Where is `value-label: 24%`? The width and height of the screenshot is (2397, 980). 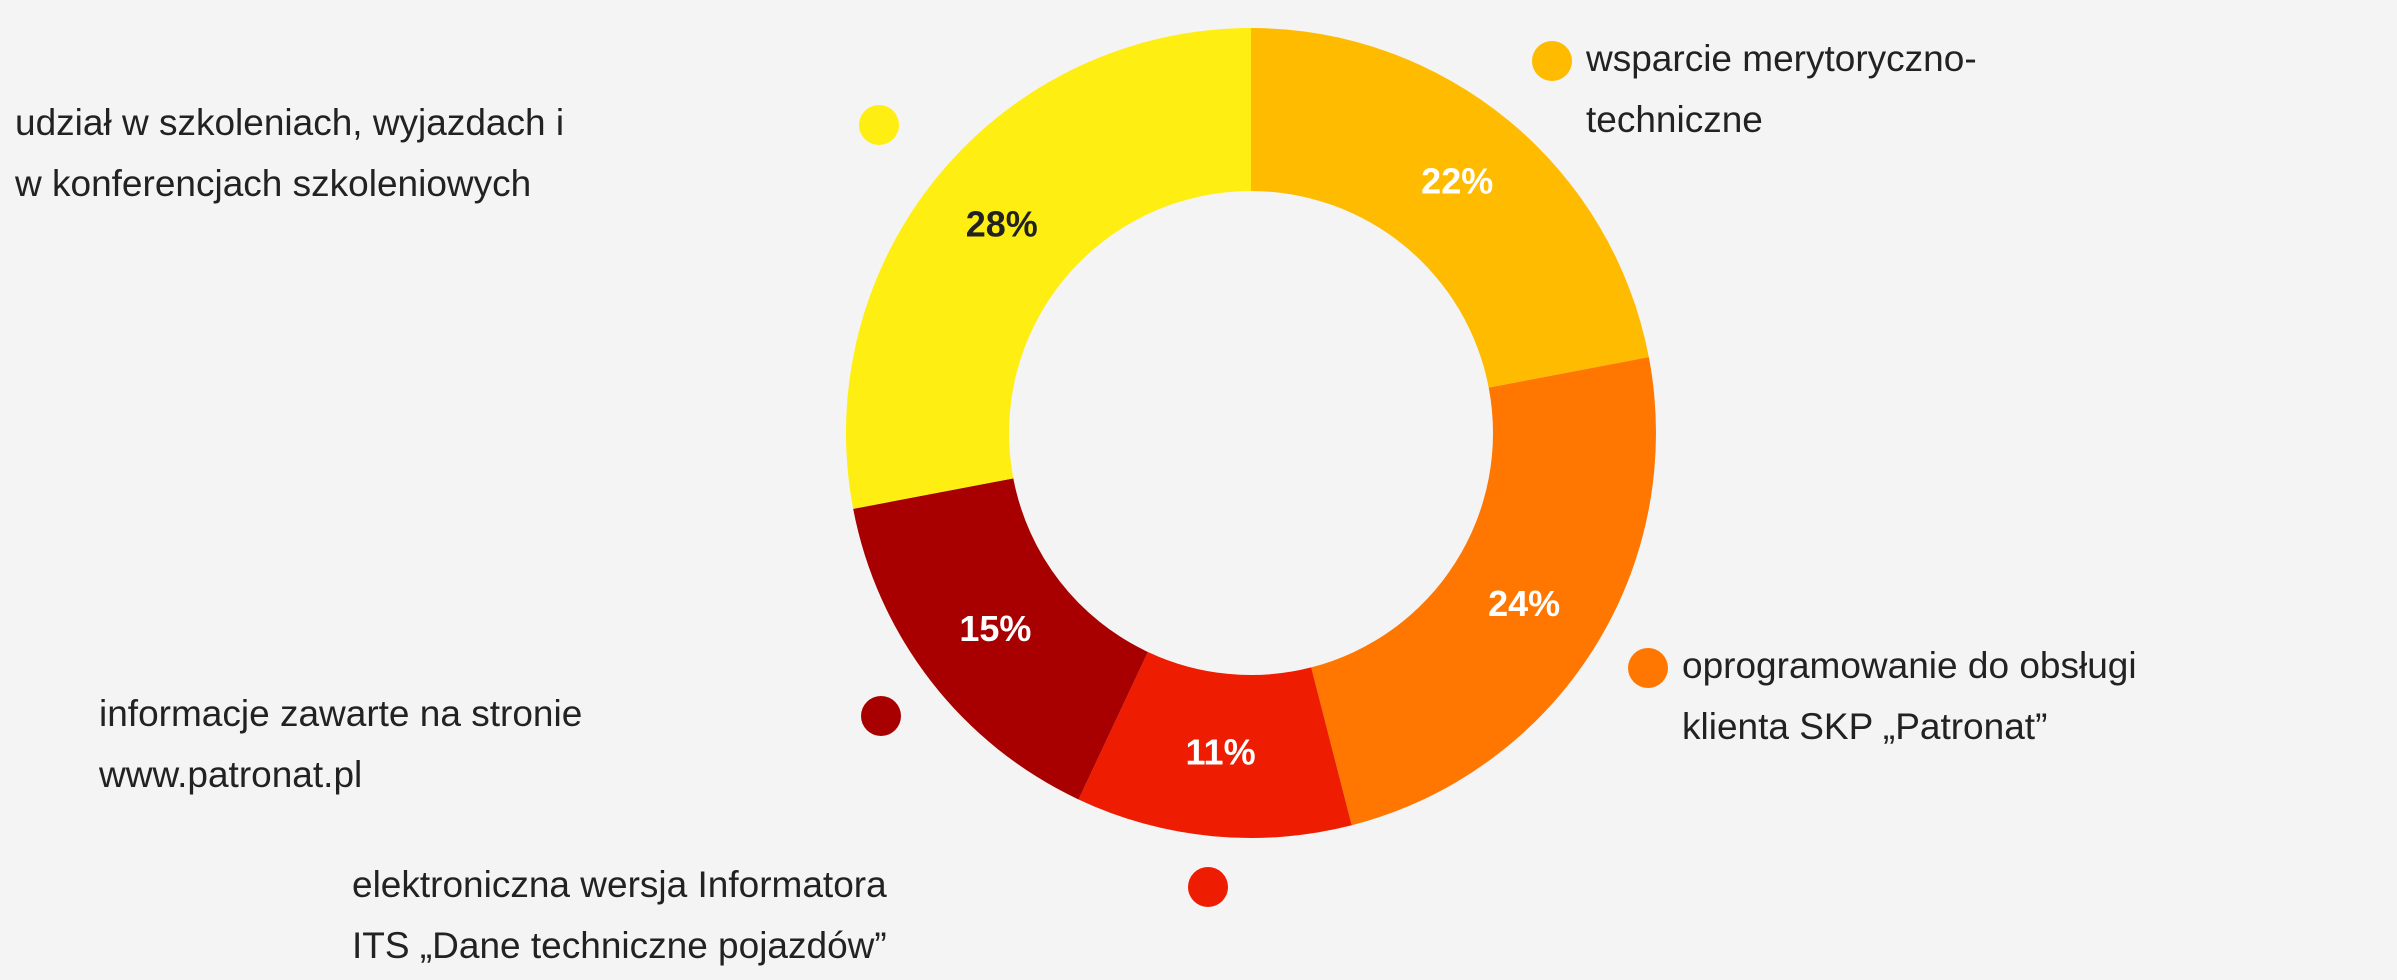 value-label: 24% is located at coordinates (1524, 603).